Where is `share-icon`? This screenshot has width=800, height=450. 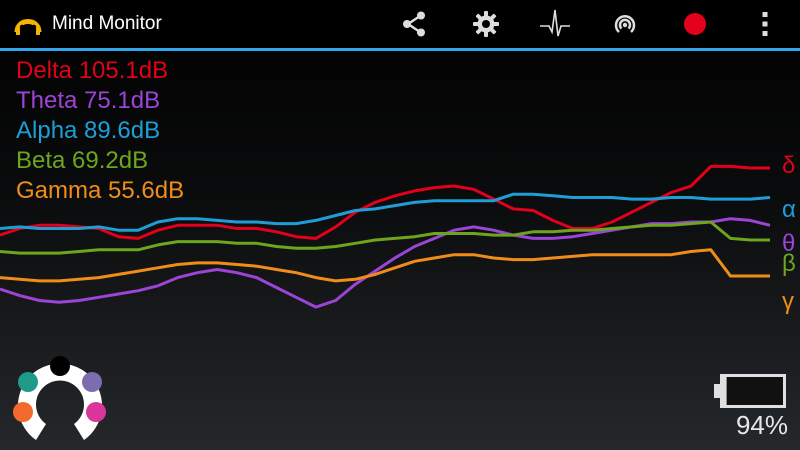
share-icon is located at coordinates (414, 24).